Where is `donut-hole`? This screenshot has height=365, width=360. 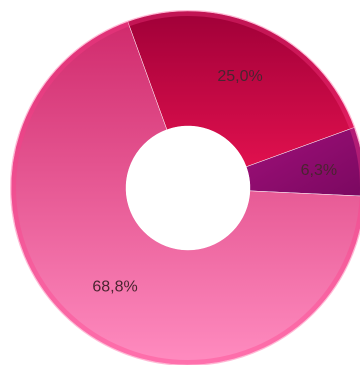
donut-hole is located at coordinates (188, 188).